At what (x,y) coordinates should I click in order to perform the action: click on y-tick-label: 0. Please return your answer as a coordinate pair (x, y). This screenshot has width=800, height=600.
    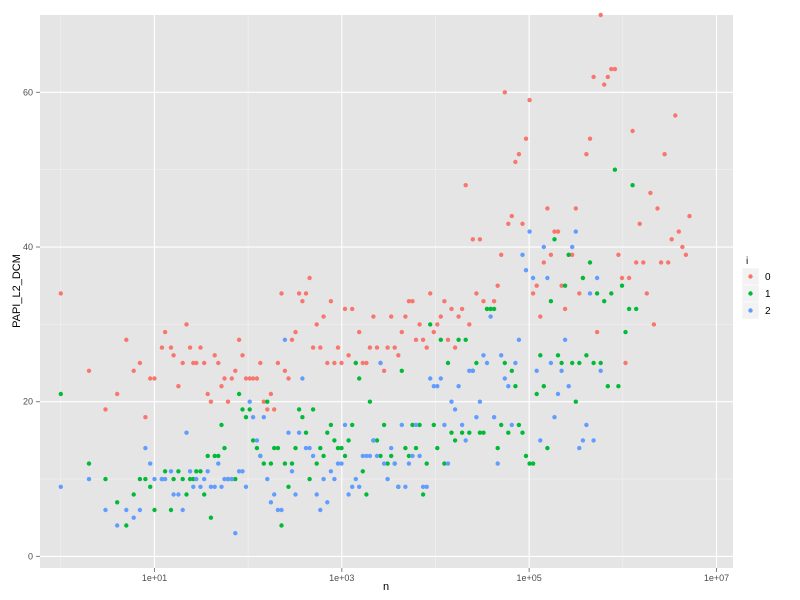
    Looking at the image, I should click on (30, 556).